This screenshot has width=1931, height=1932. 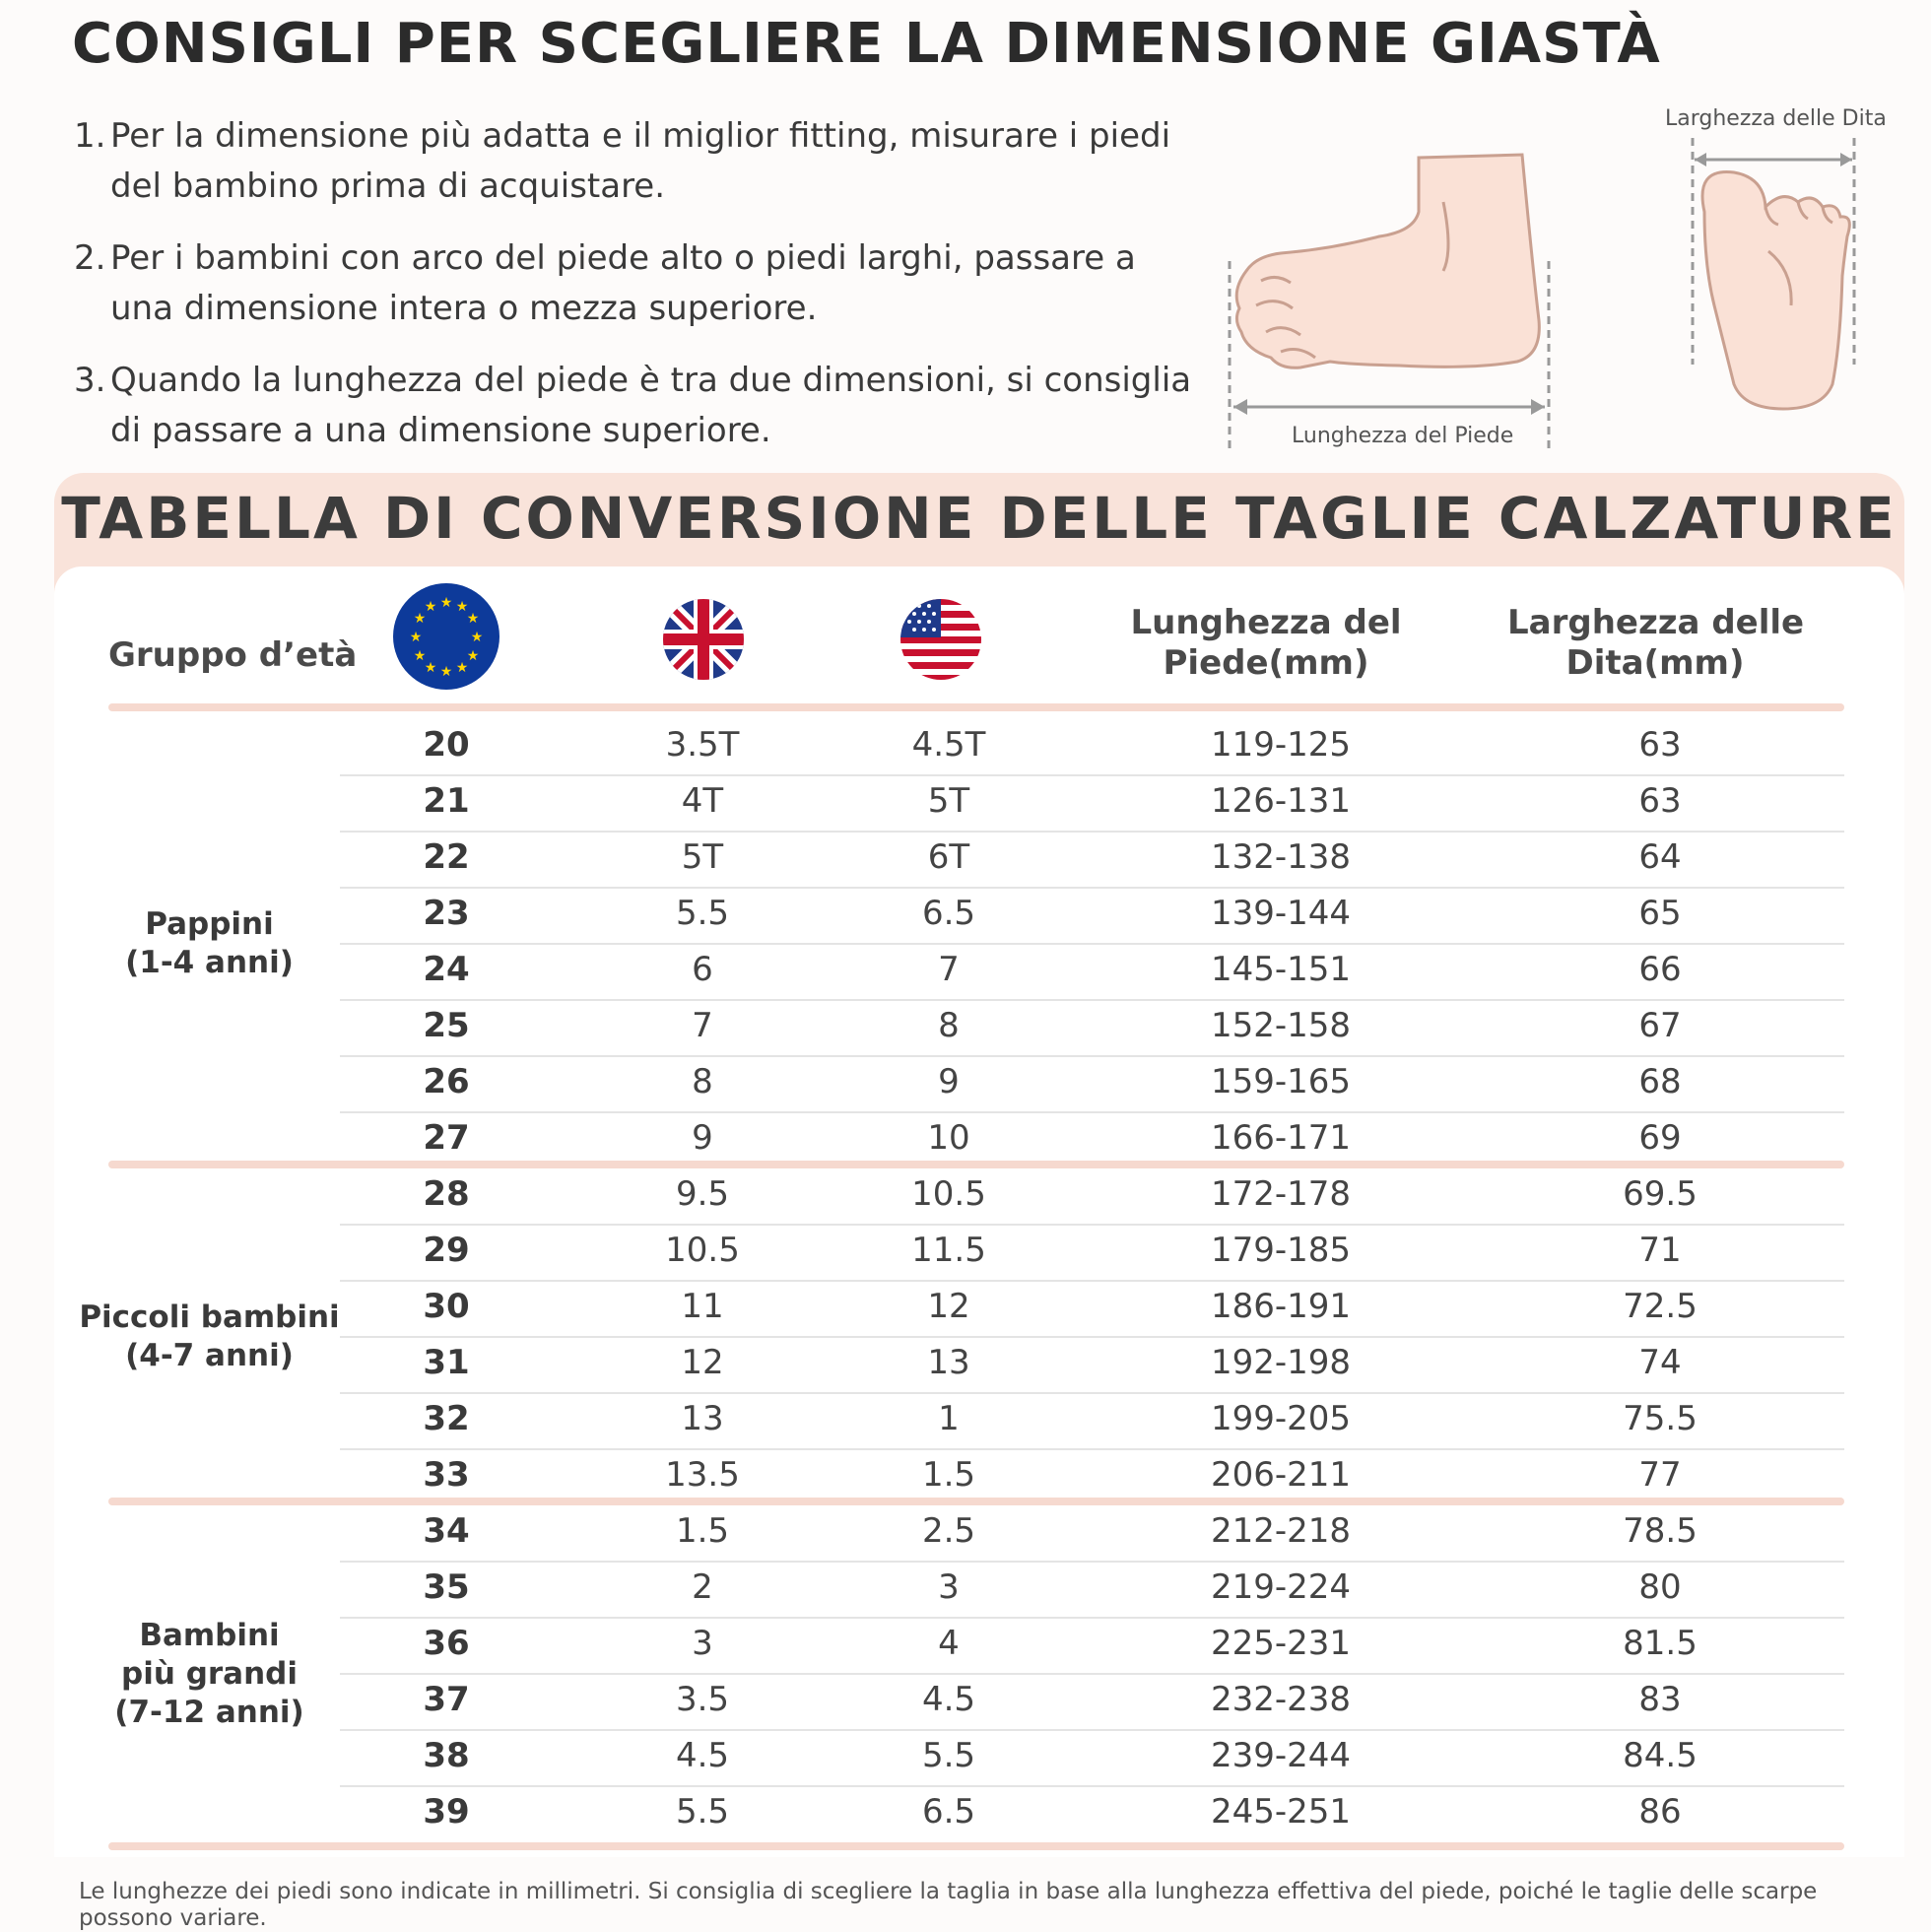 What do you see at coordinates (447, 745) in the screenshot?
I see `cell-eu-size: 20` at bounding box center [447, 745].